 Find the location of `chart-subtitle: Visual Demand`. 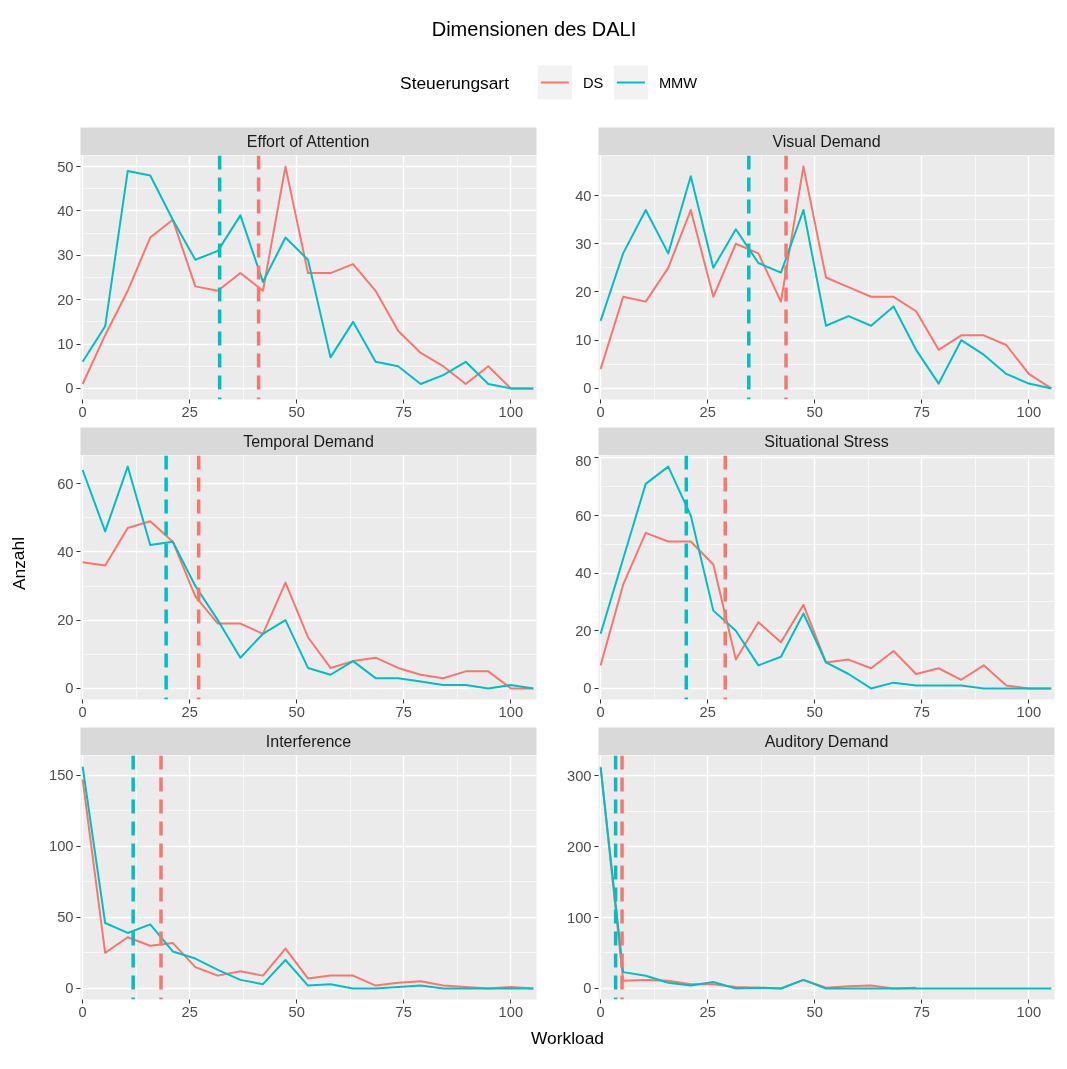

chart-subtitle: Visual Demand is located at coordinates (826, 141).